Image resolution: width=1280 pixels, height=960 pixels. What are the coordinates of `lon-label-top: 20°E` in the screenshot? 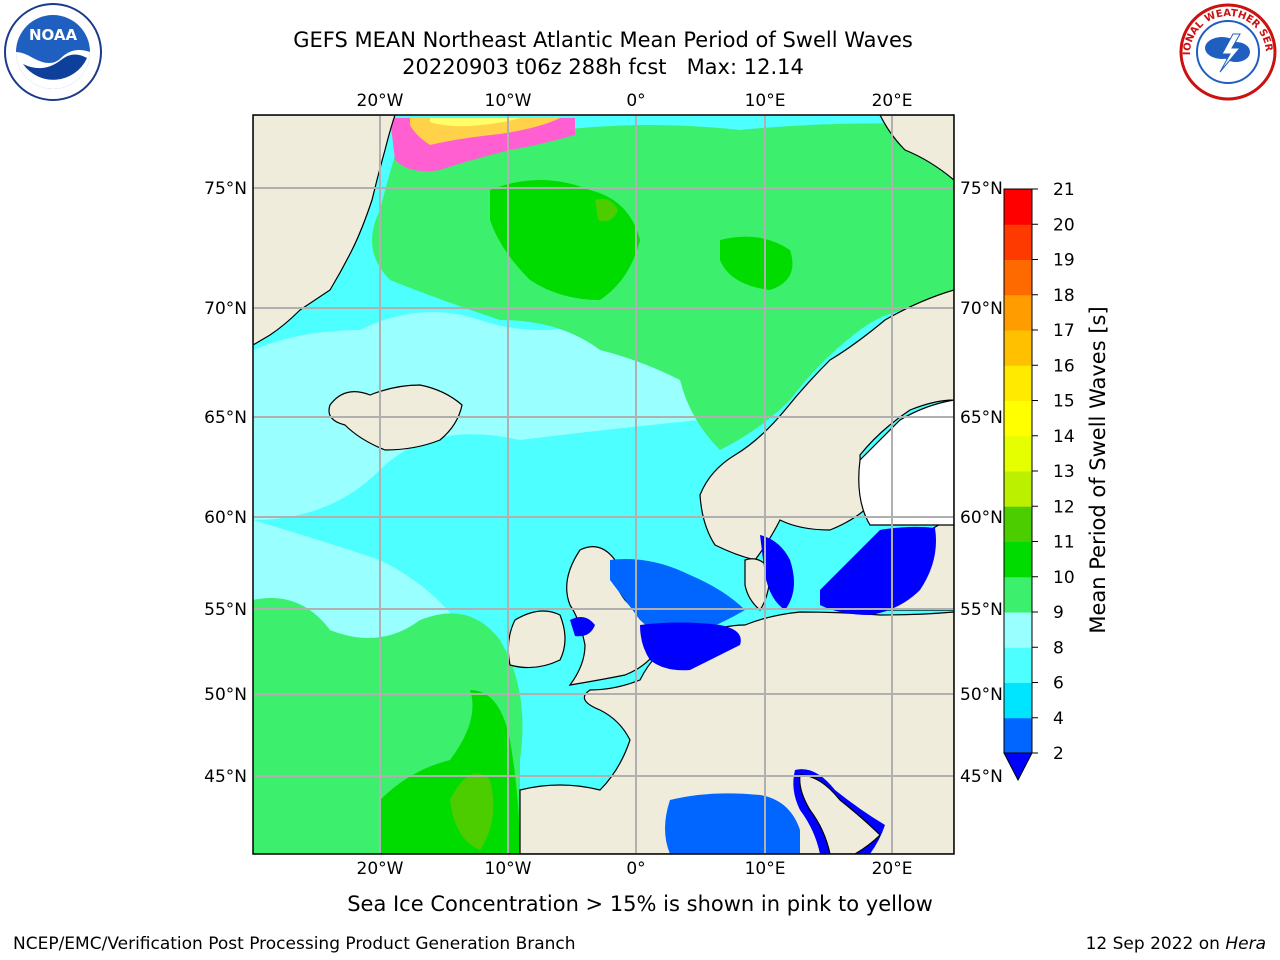 It's located at (892, 101).